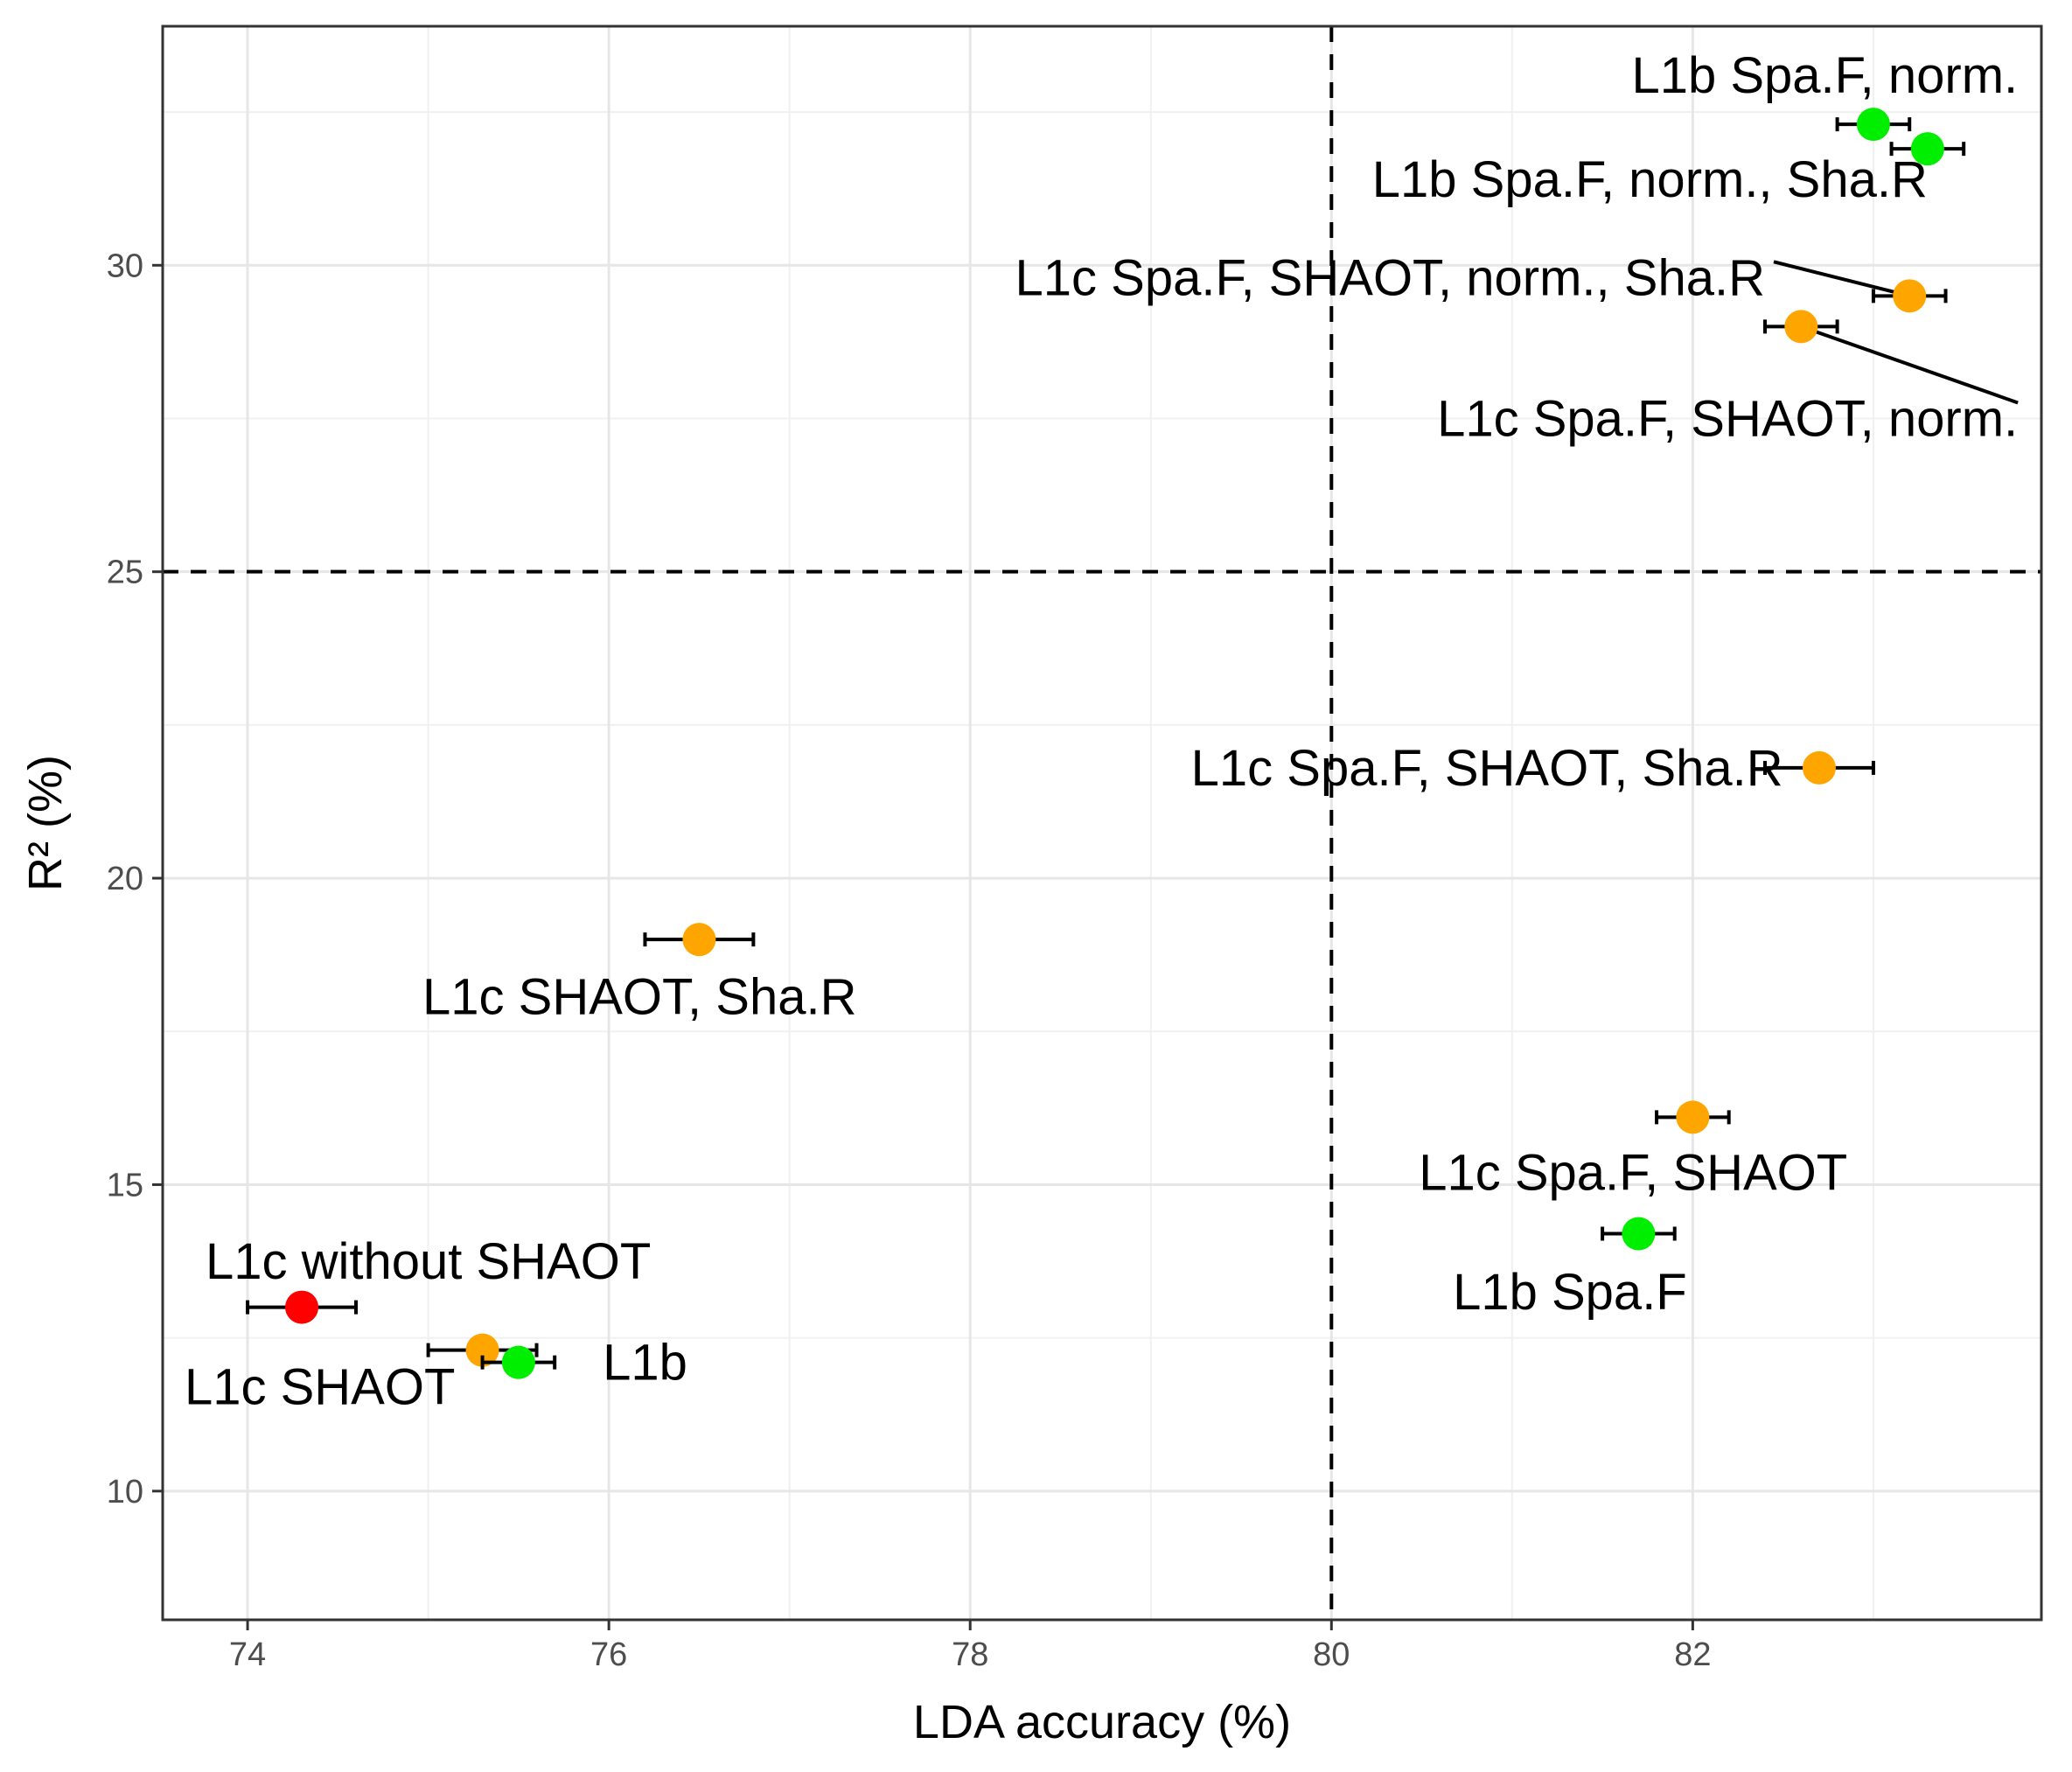 The height and width of the screenshot is (1772, 2072). What do you see at coordinates (639, 996) in the screenshot?
I see `point-label: L1c SHAOT, Sha.R` at bounding box center [639, 996].